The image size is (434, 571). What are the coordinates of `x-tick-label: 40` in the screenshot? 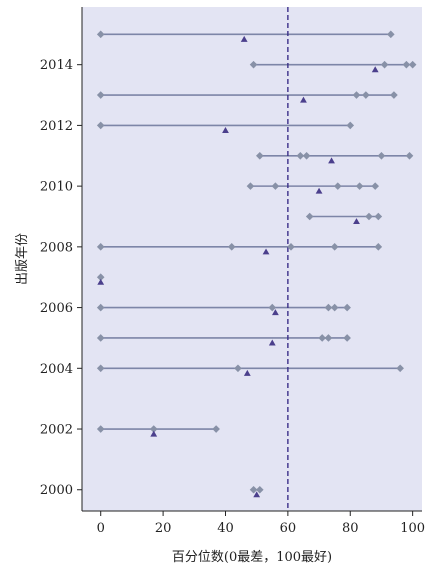 It's located at (225, 528).